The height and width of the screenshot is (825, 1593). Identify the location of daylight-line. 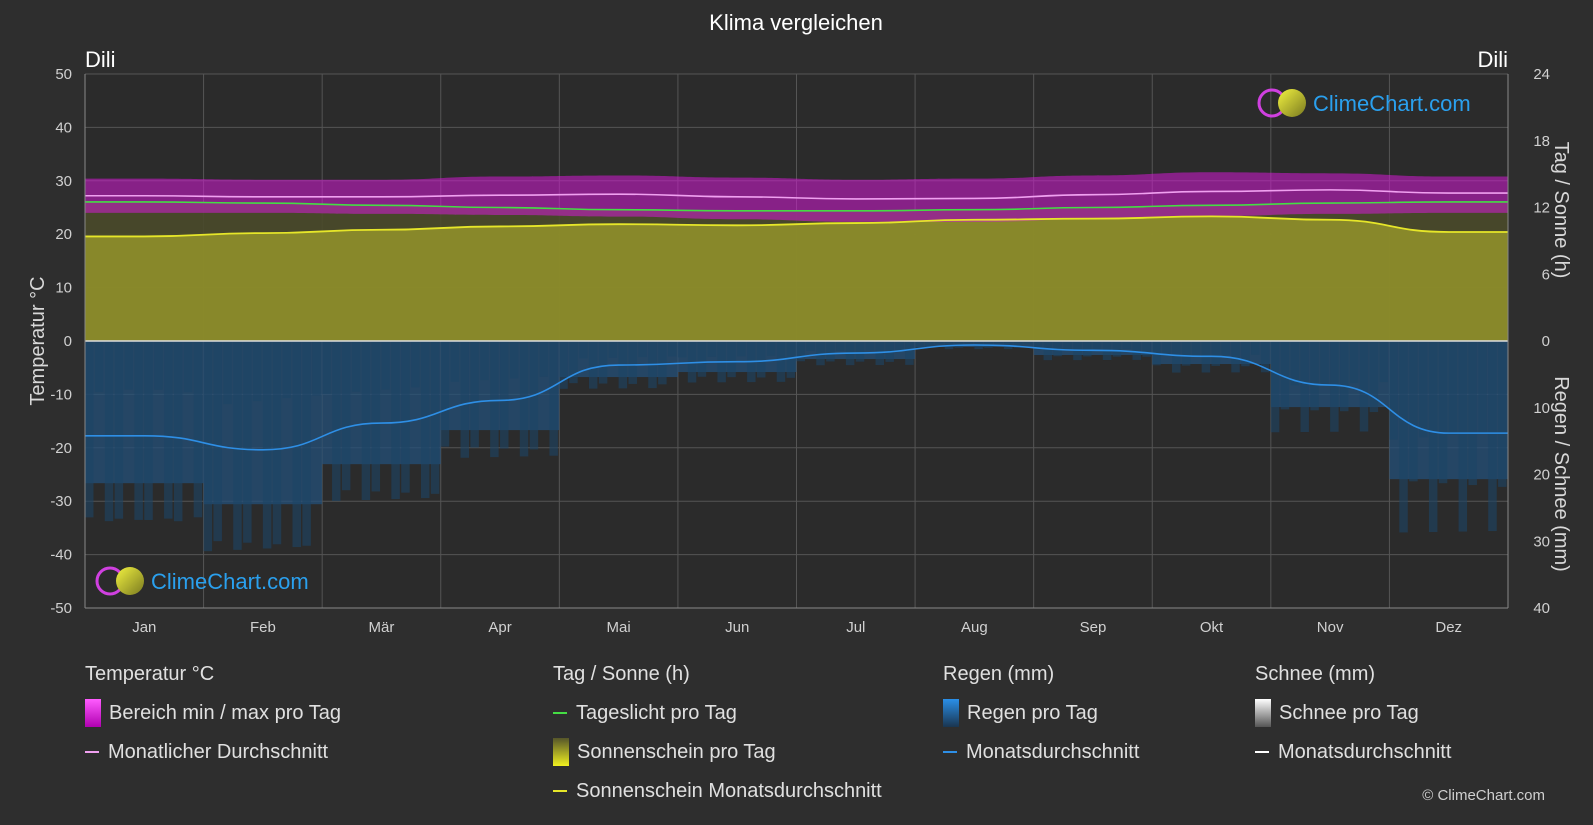
(796, 206).